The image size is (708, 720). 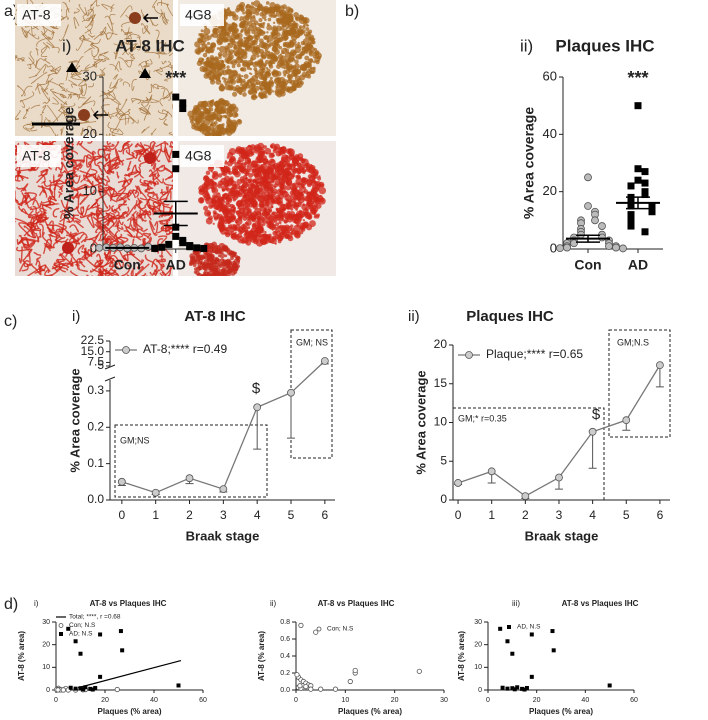 I want to click on label-box, so click(x=39, y=156).